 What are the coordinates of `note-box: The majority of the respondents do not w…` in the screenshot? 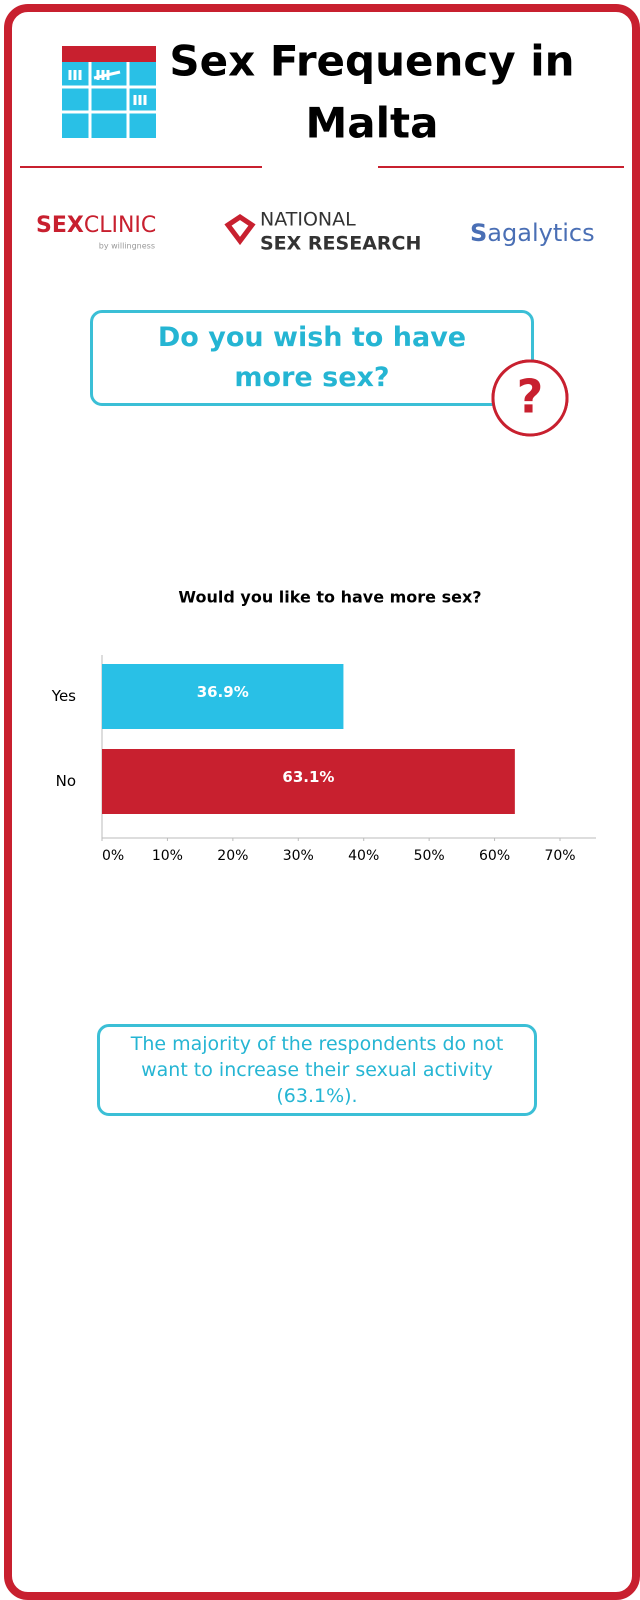 It's located at (317, 1070).